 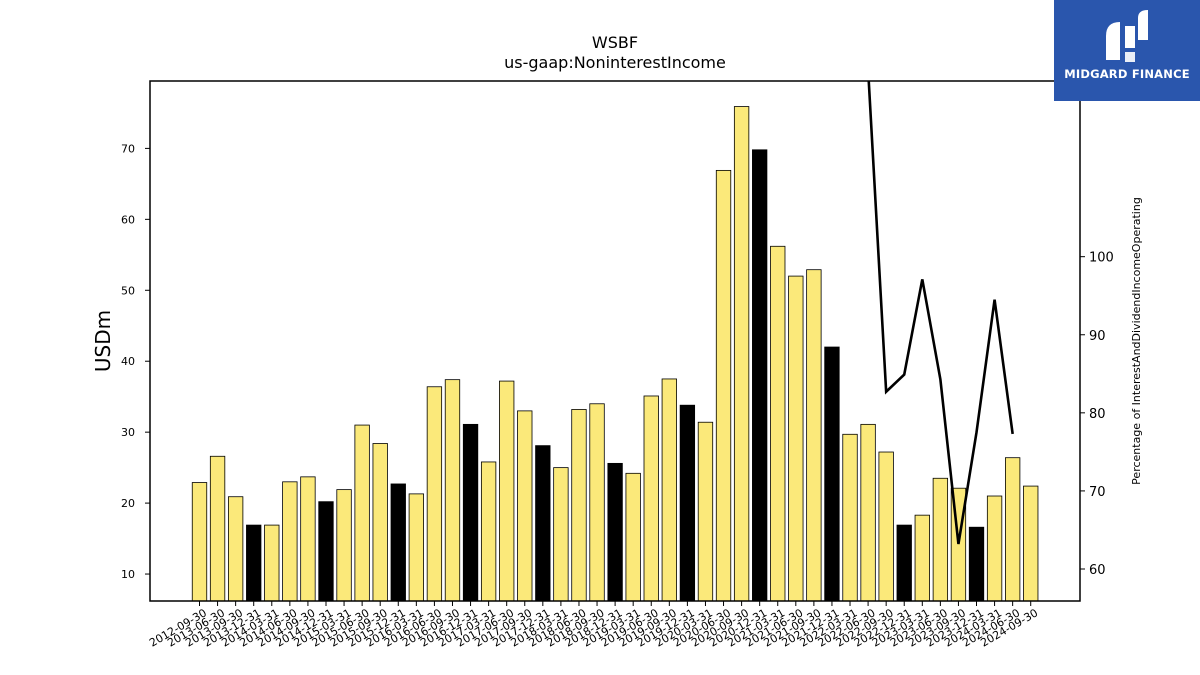 I want to click on line-series, so click(x=940, y=313).